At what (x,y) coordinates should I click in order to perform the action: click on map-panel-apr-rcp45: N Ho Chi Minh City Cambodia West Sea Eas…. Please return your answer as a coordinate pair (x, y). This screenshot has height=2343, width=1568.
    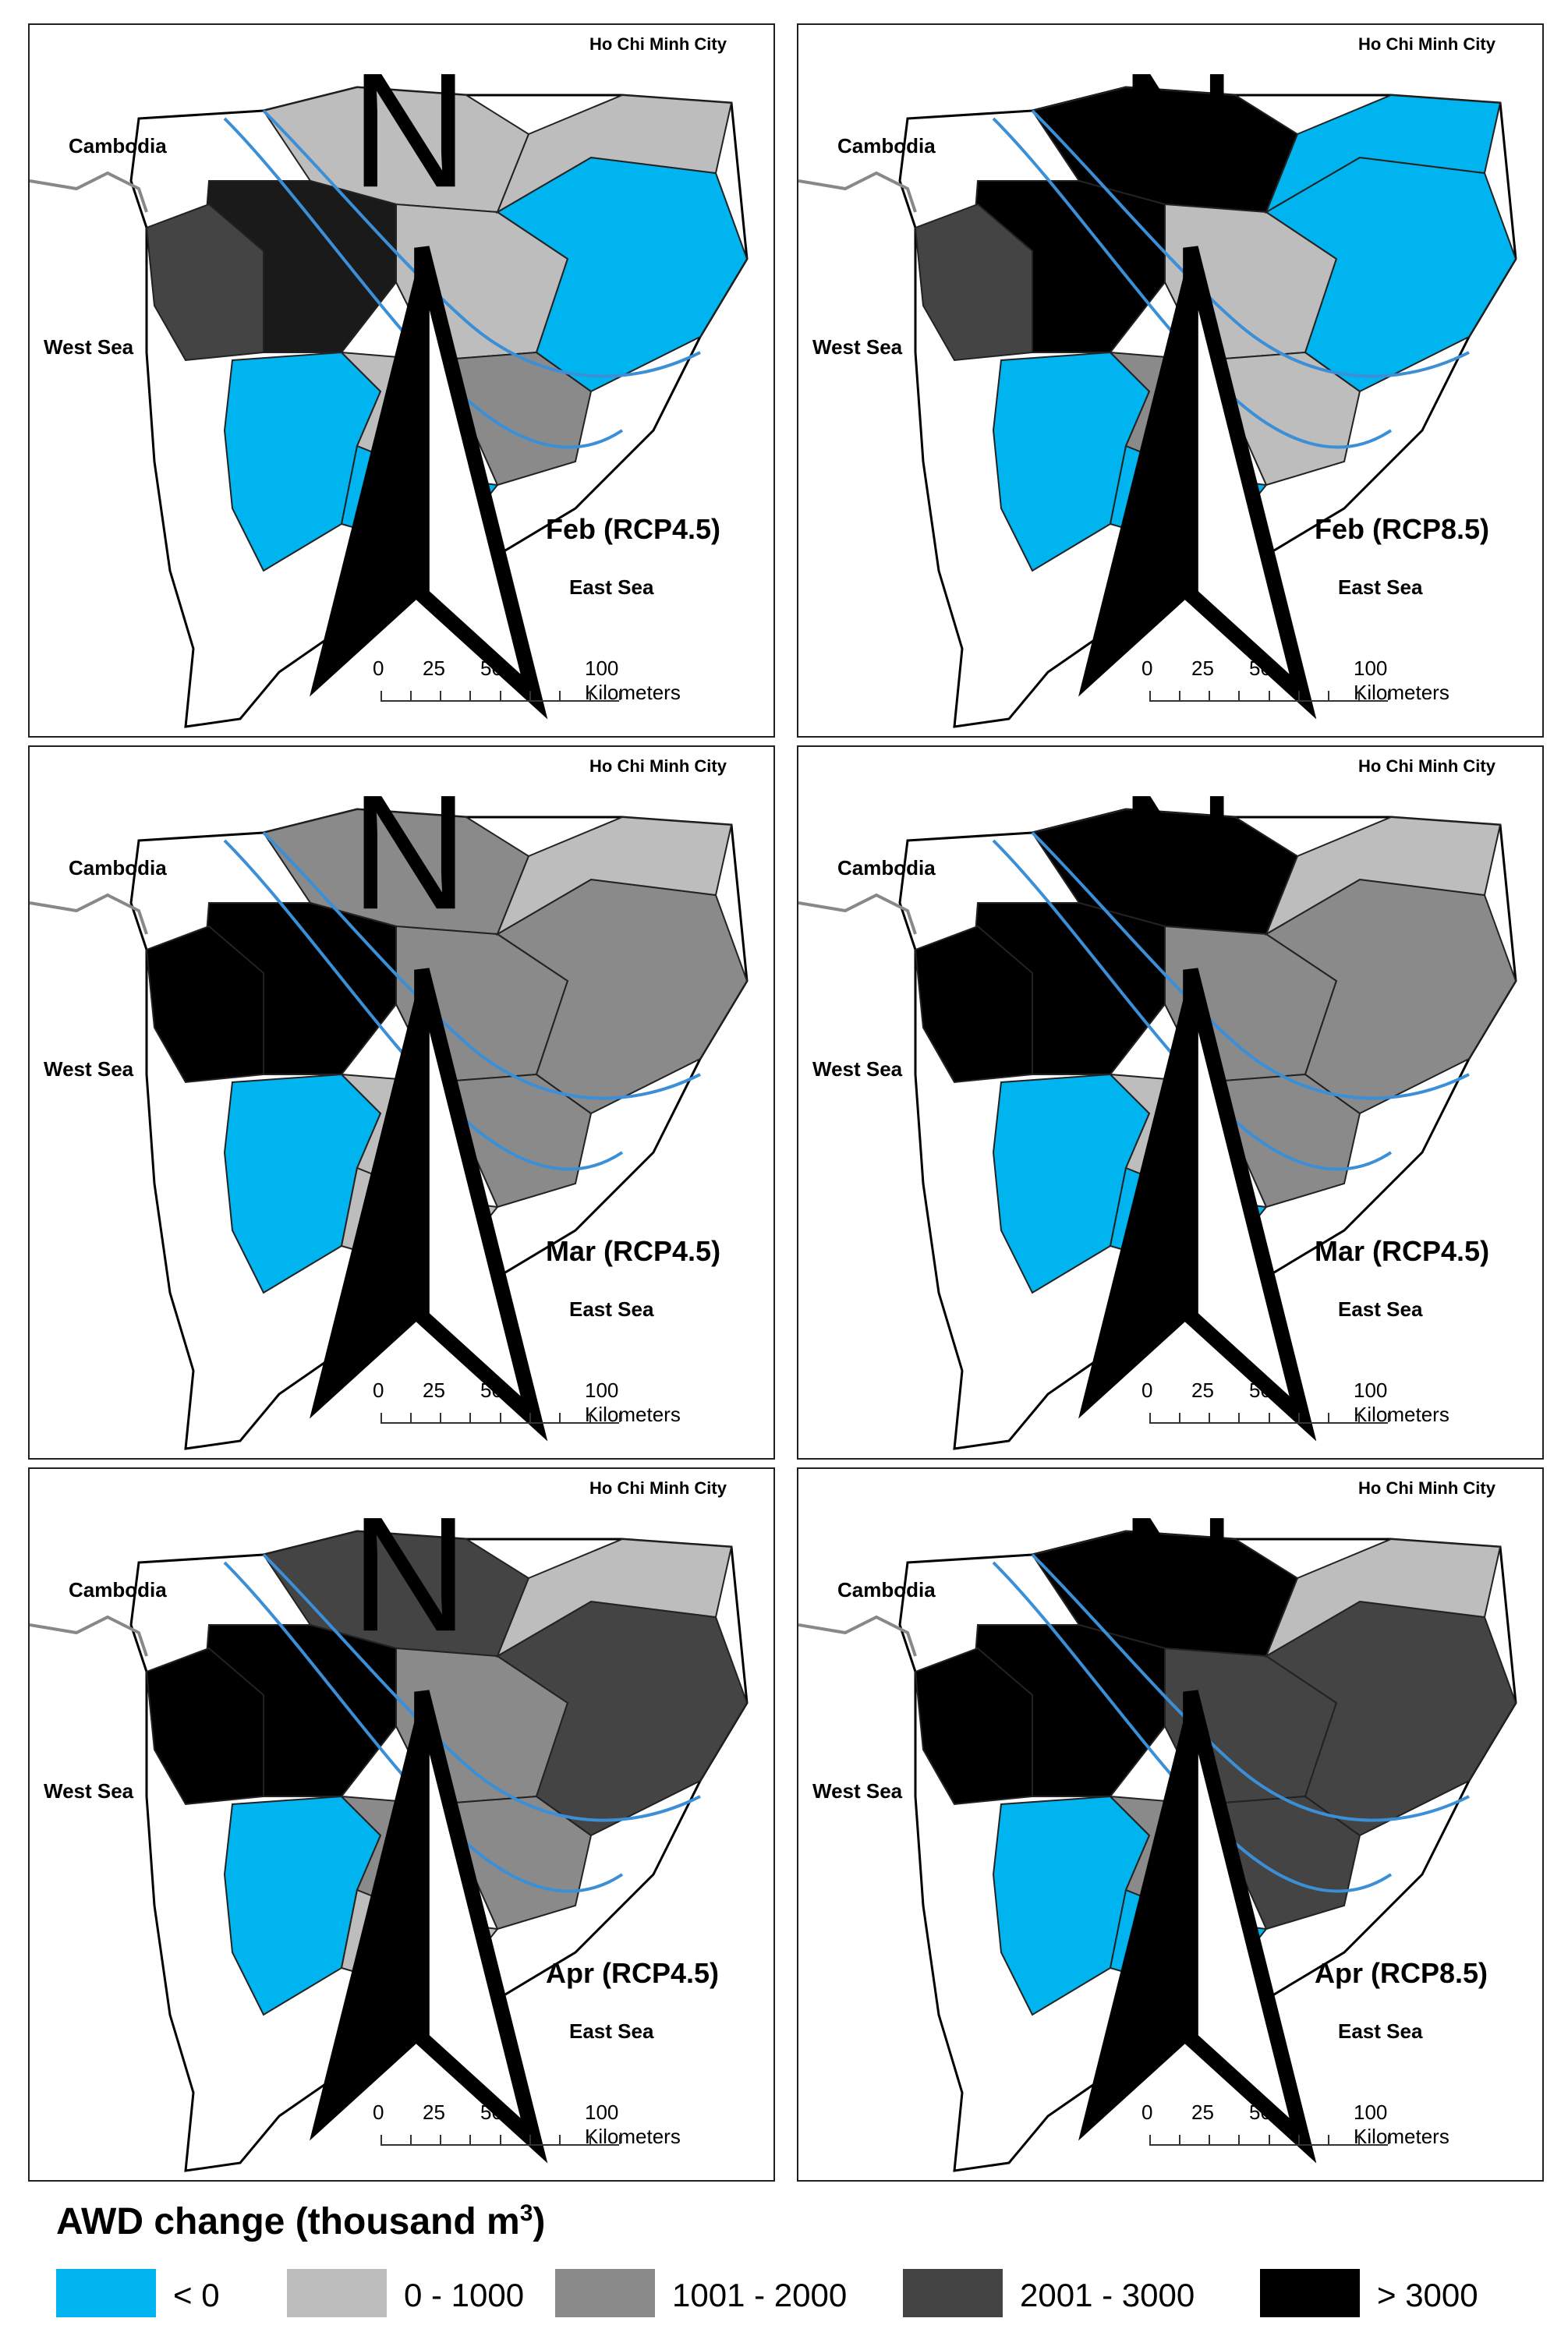
    Looking at the image, I should click on (402, 1824).